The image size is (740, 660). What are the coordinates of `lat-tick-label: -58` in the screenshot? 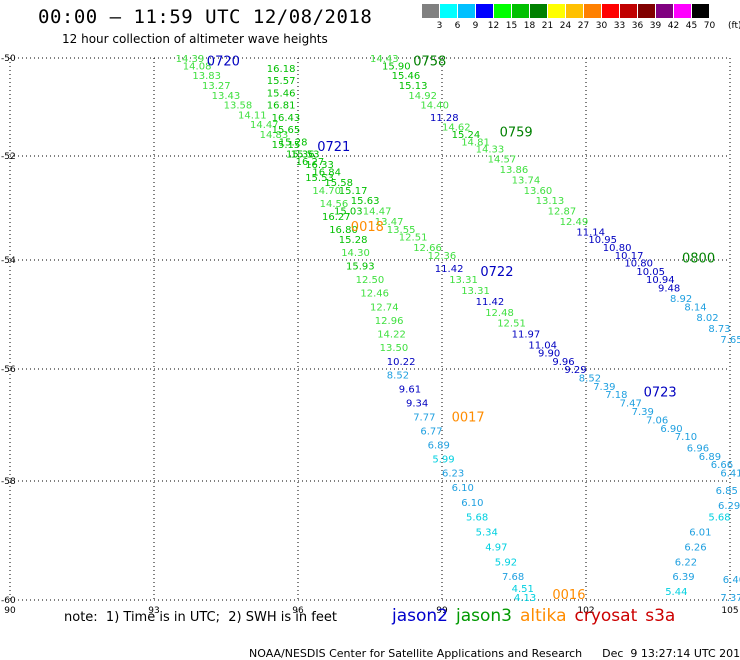 It's located at (8, 482).